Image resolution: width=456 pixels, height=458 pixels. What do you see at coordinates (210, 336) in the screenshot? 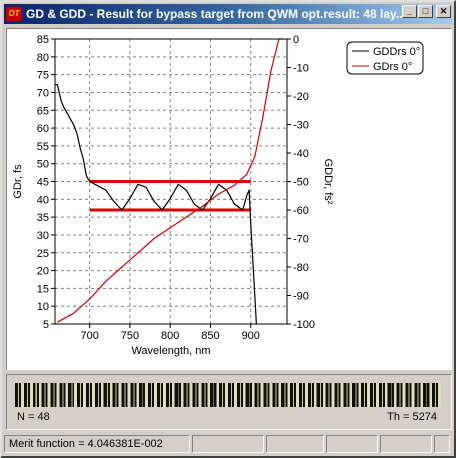
I see `x-tick-label: 850` at bounding box center [210, 336].